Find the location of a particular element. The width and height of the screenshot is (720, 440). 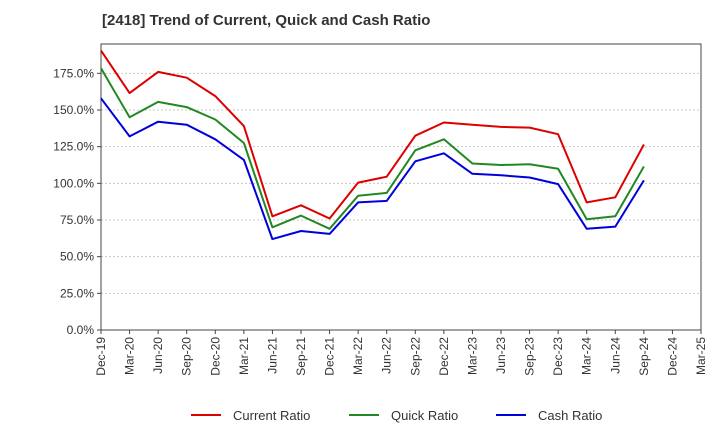

x-tick-label-19: Sep-24 is located at coordinates (644, 356).